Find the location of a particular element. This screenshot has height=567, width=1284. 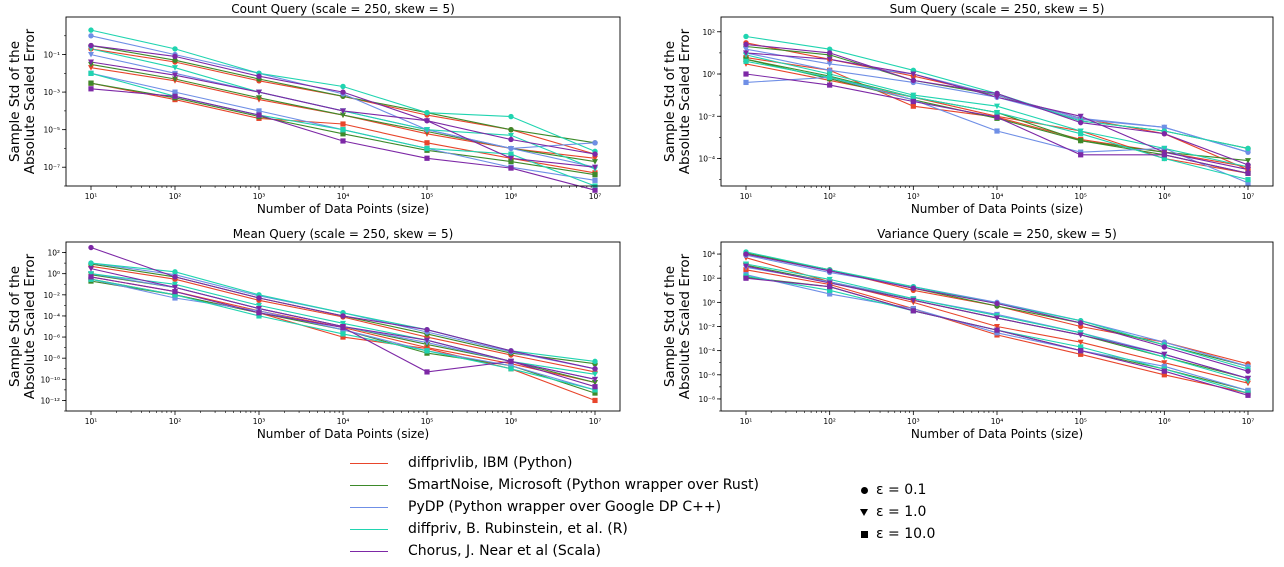

y-tick-label: 10⁻³ is located at coordinates (51, 92).